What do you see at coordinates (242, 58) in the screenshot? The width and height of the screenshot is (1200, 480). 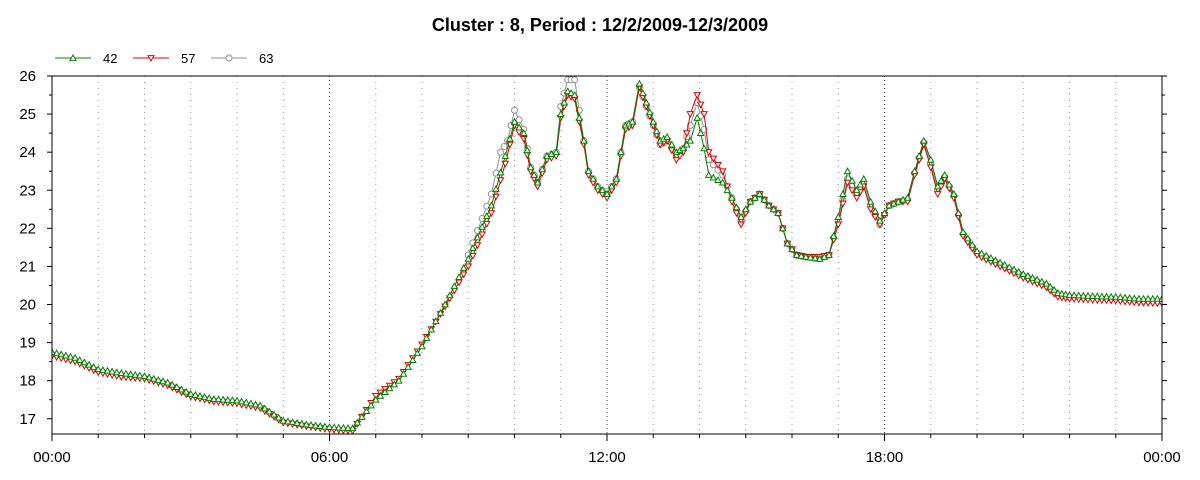 I see `legend-item-63: 63` at bounding box center [242, 58].